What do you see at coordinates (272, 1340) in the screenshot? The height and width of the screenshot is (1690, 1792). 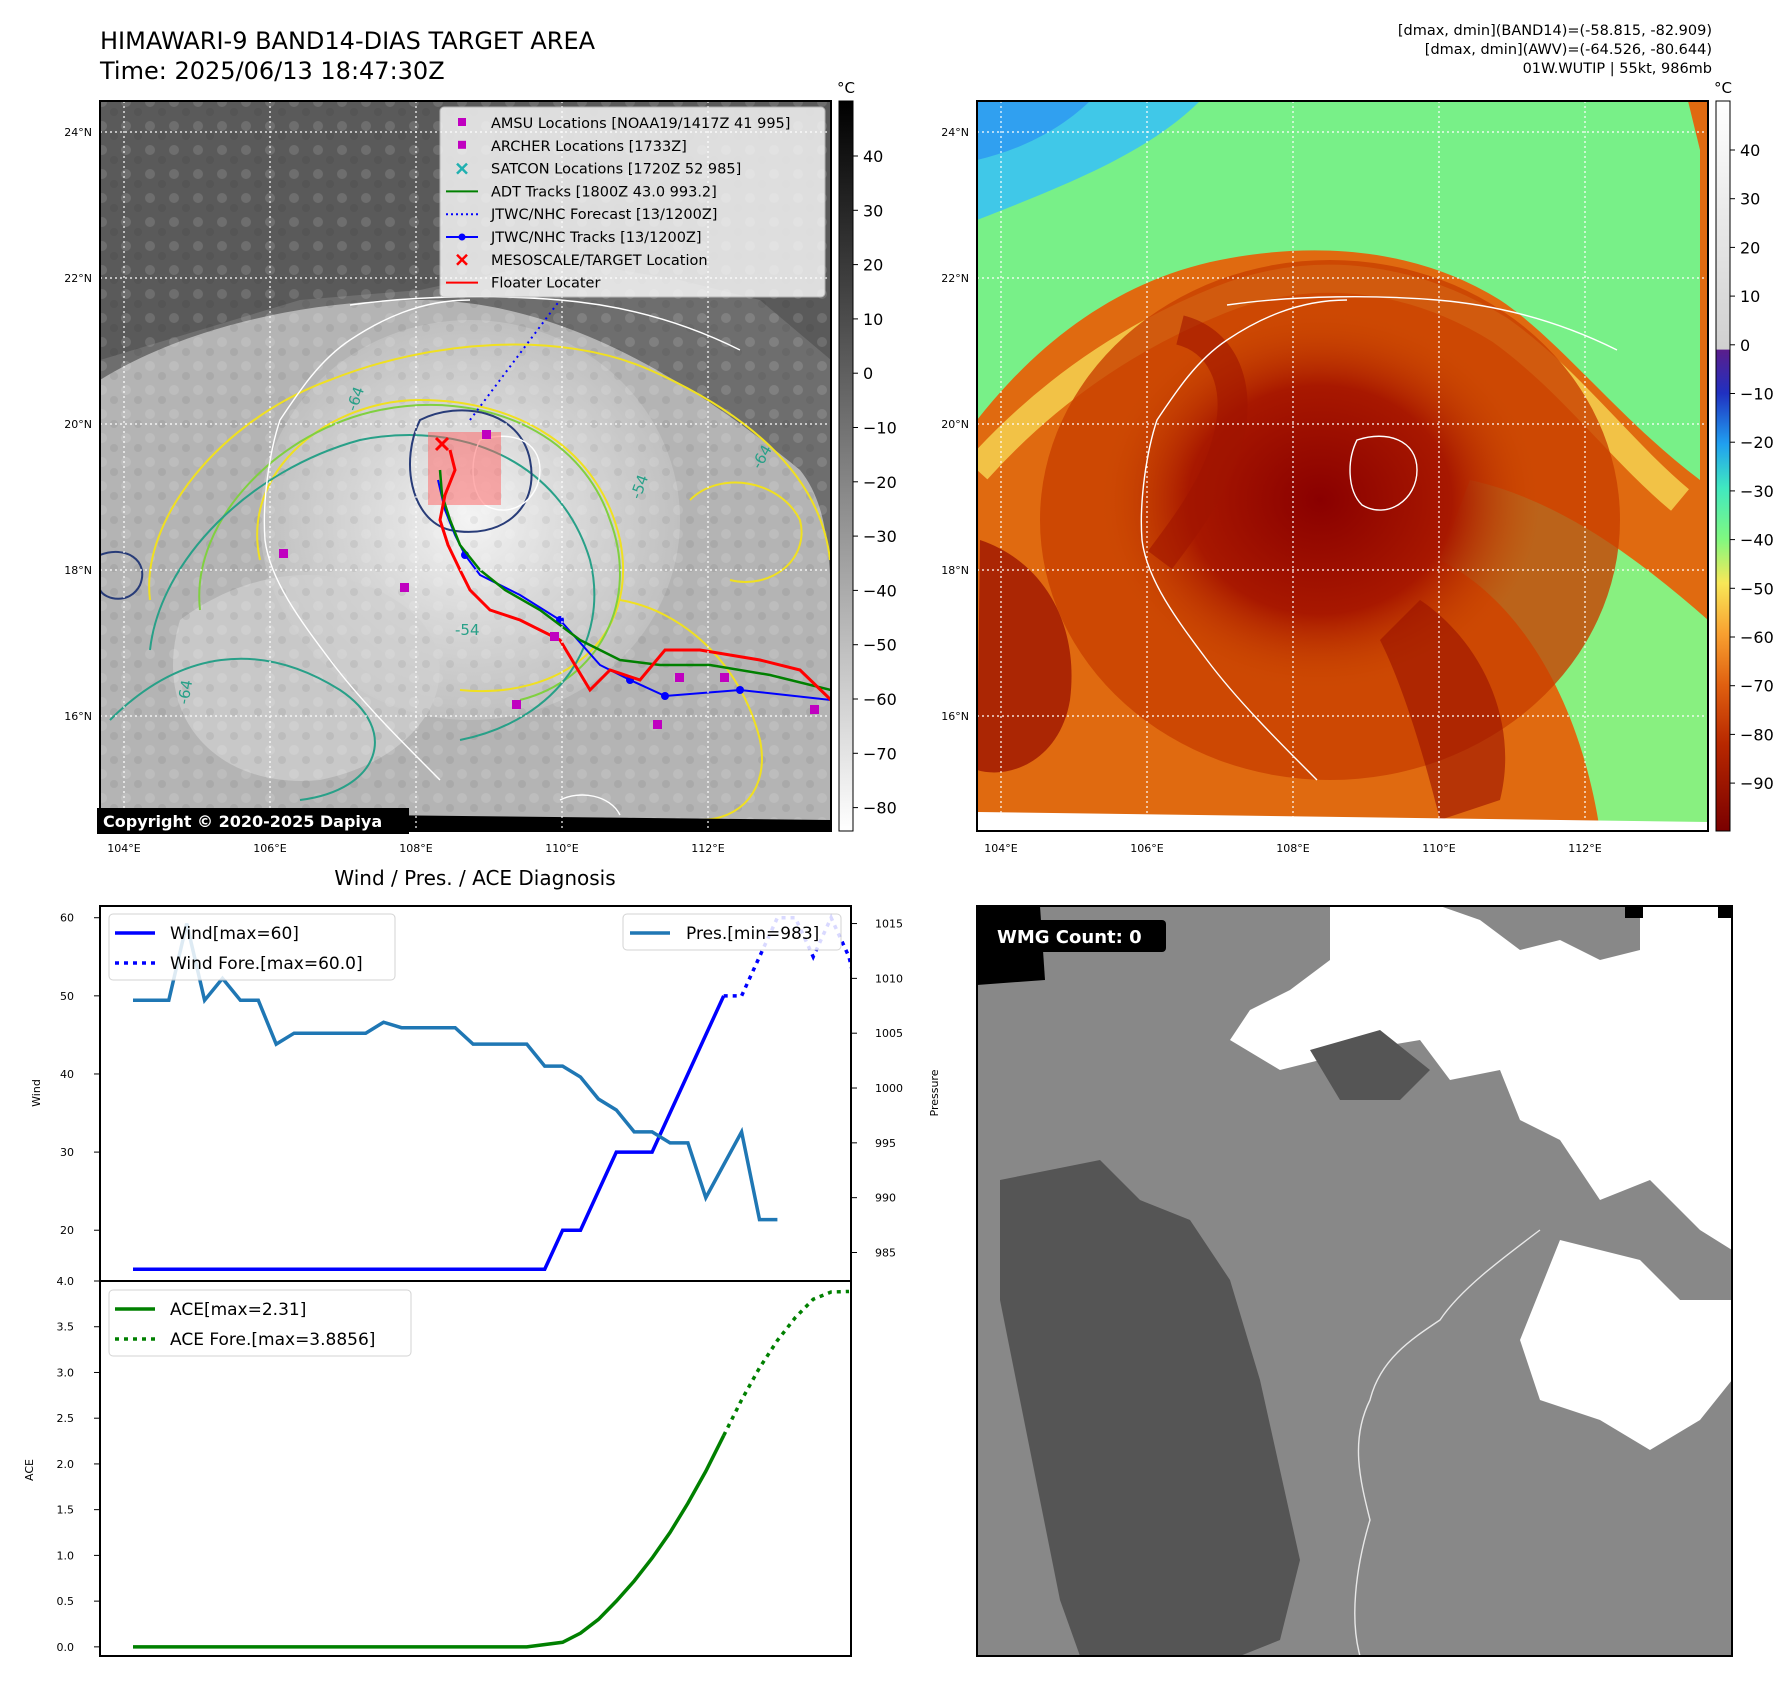 I see `ace-legend-label: ACE Fore.[max=3.8856]` at bounding box center [272, 1340].